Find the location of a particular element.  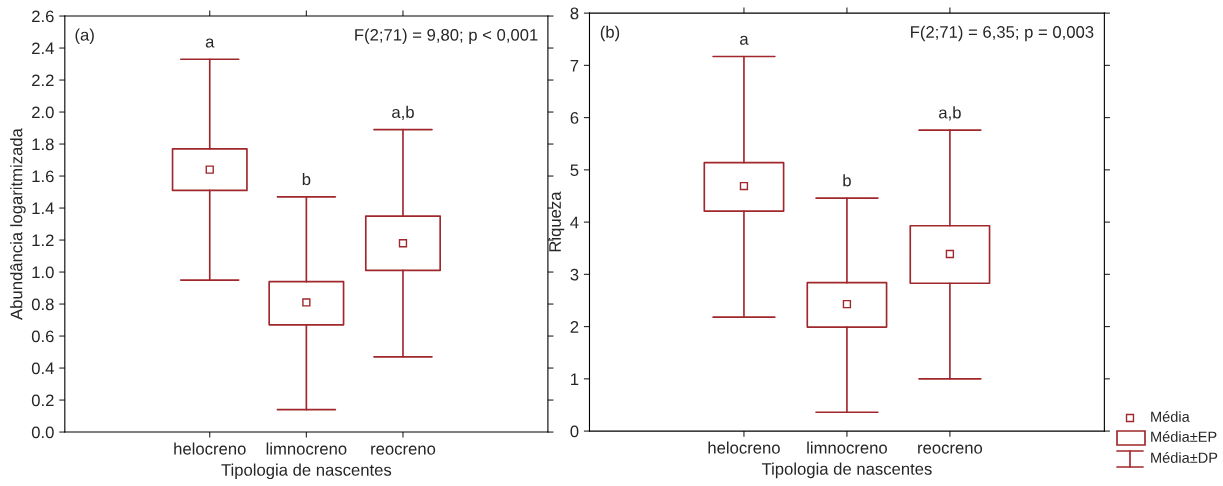

y-tick-label: 6 is located at coordinates (574, 118).